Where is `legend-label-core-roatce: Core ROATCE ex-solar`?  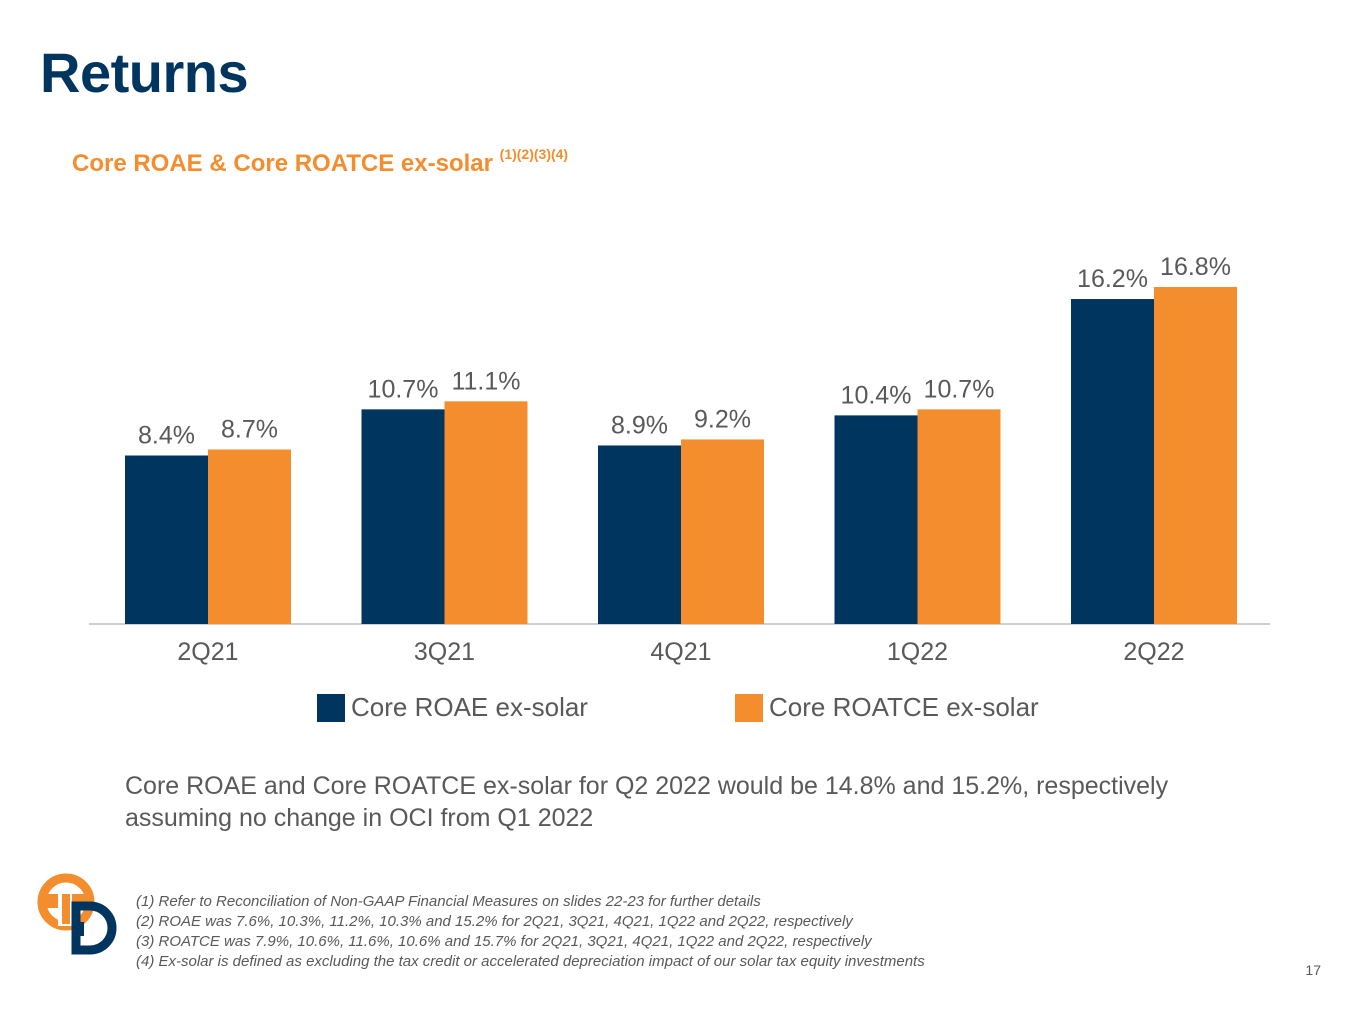
legend-label-core-roatce: Core ROATCE ex-solar is located at coordinates (904, 707).